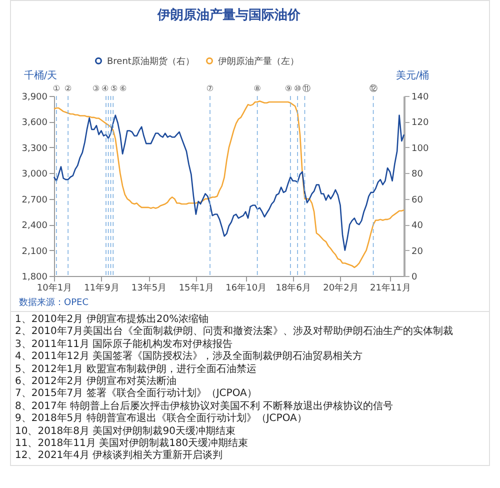 The width and height of the screenshot is (500, 488). I want to click on x-tick-label: 18年6月, so click(293, 288).